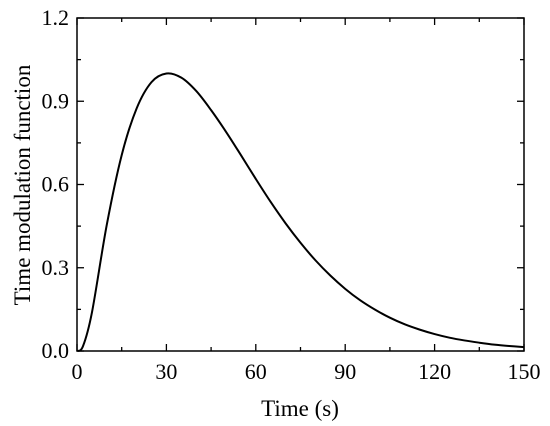 The width and height of the screenshot is (550, 426). Describe the element at coordinates (56, 350) in the screenshot. I see `y-tick-label: 0.0` at that location.